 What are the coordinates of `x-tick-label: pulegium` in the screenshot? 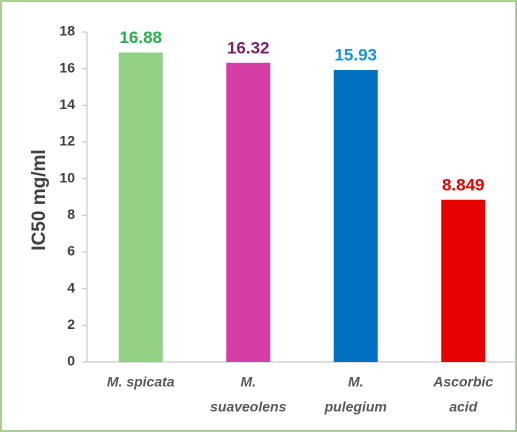 It's located at (355, 407).